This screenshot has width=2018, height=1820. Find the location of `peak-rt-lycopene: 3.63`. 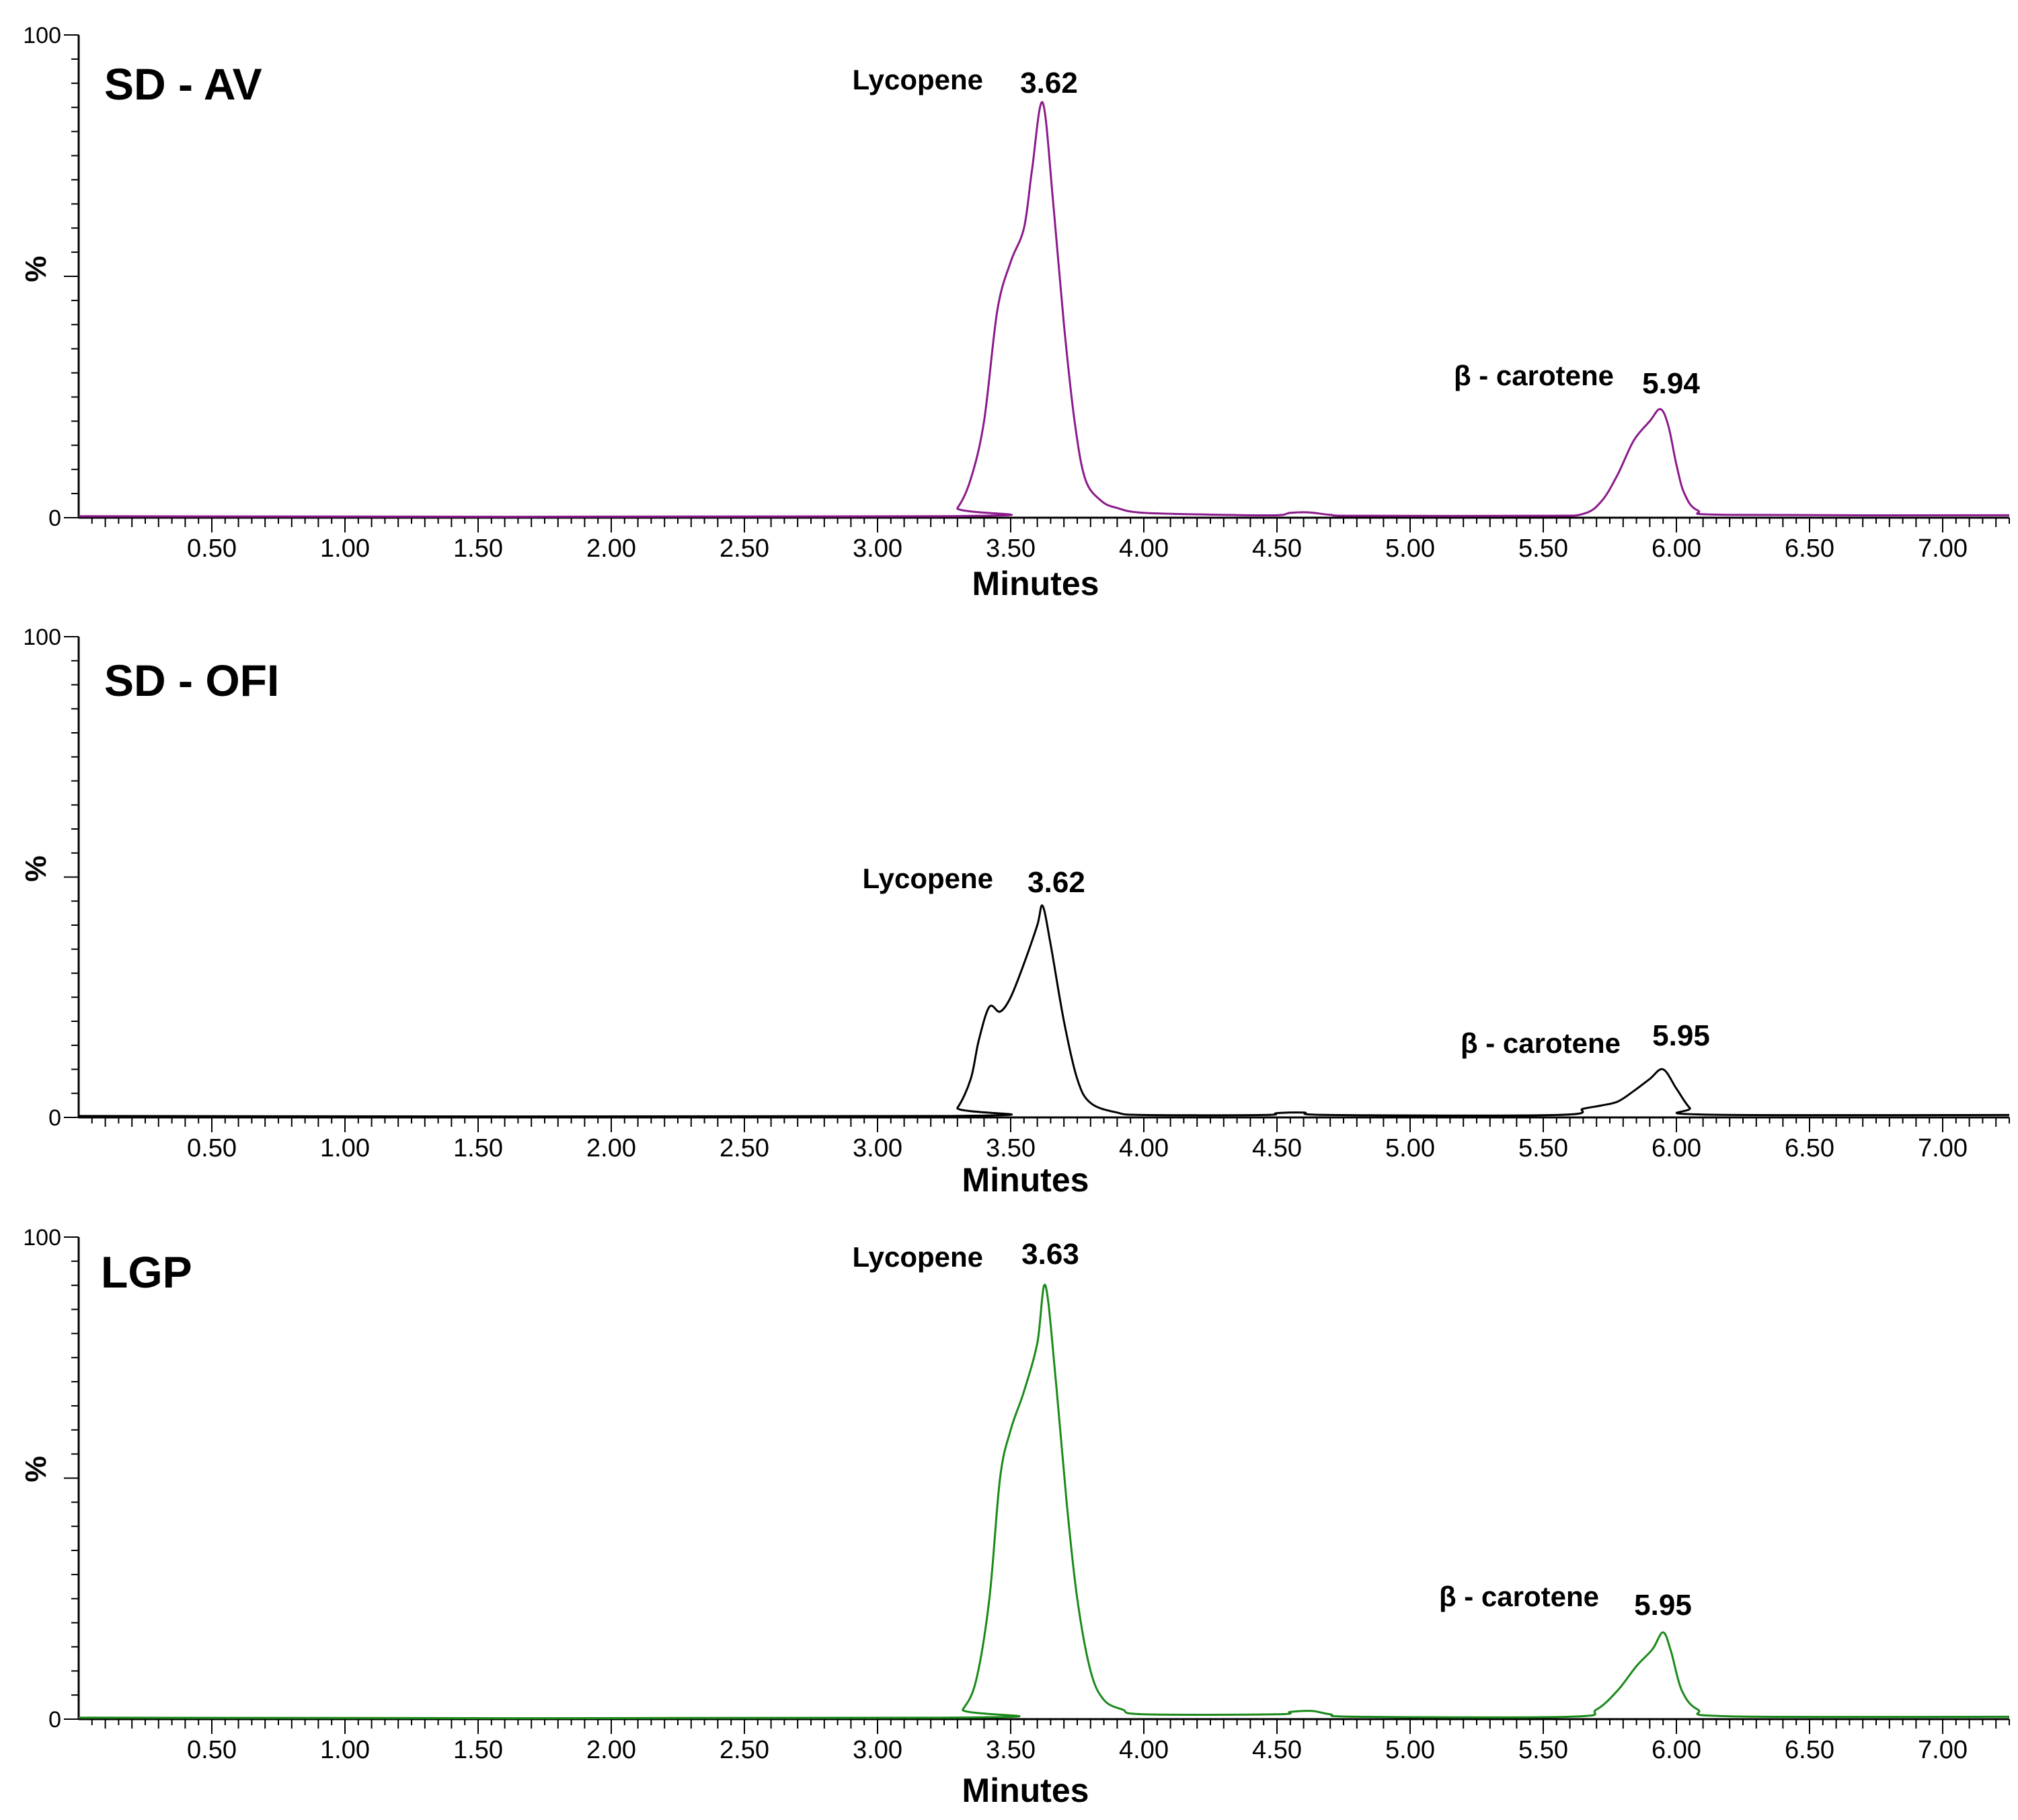

peak-rt-lycopene: 3.63 is located at coordinates (1050, 1254).